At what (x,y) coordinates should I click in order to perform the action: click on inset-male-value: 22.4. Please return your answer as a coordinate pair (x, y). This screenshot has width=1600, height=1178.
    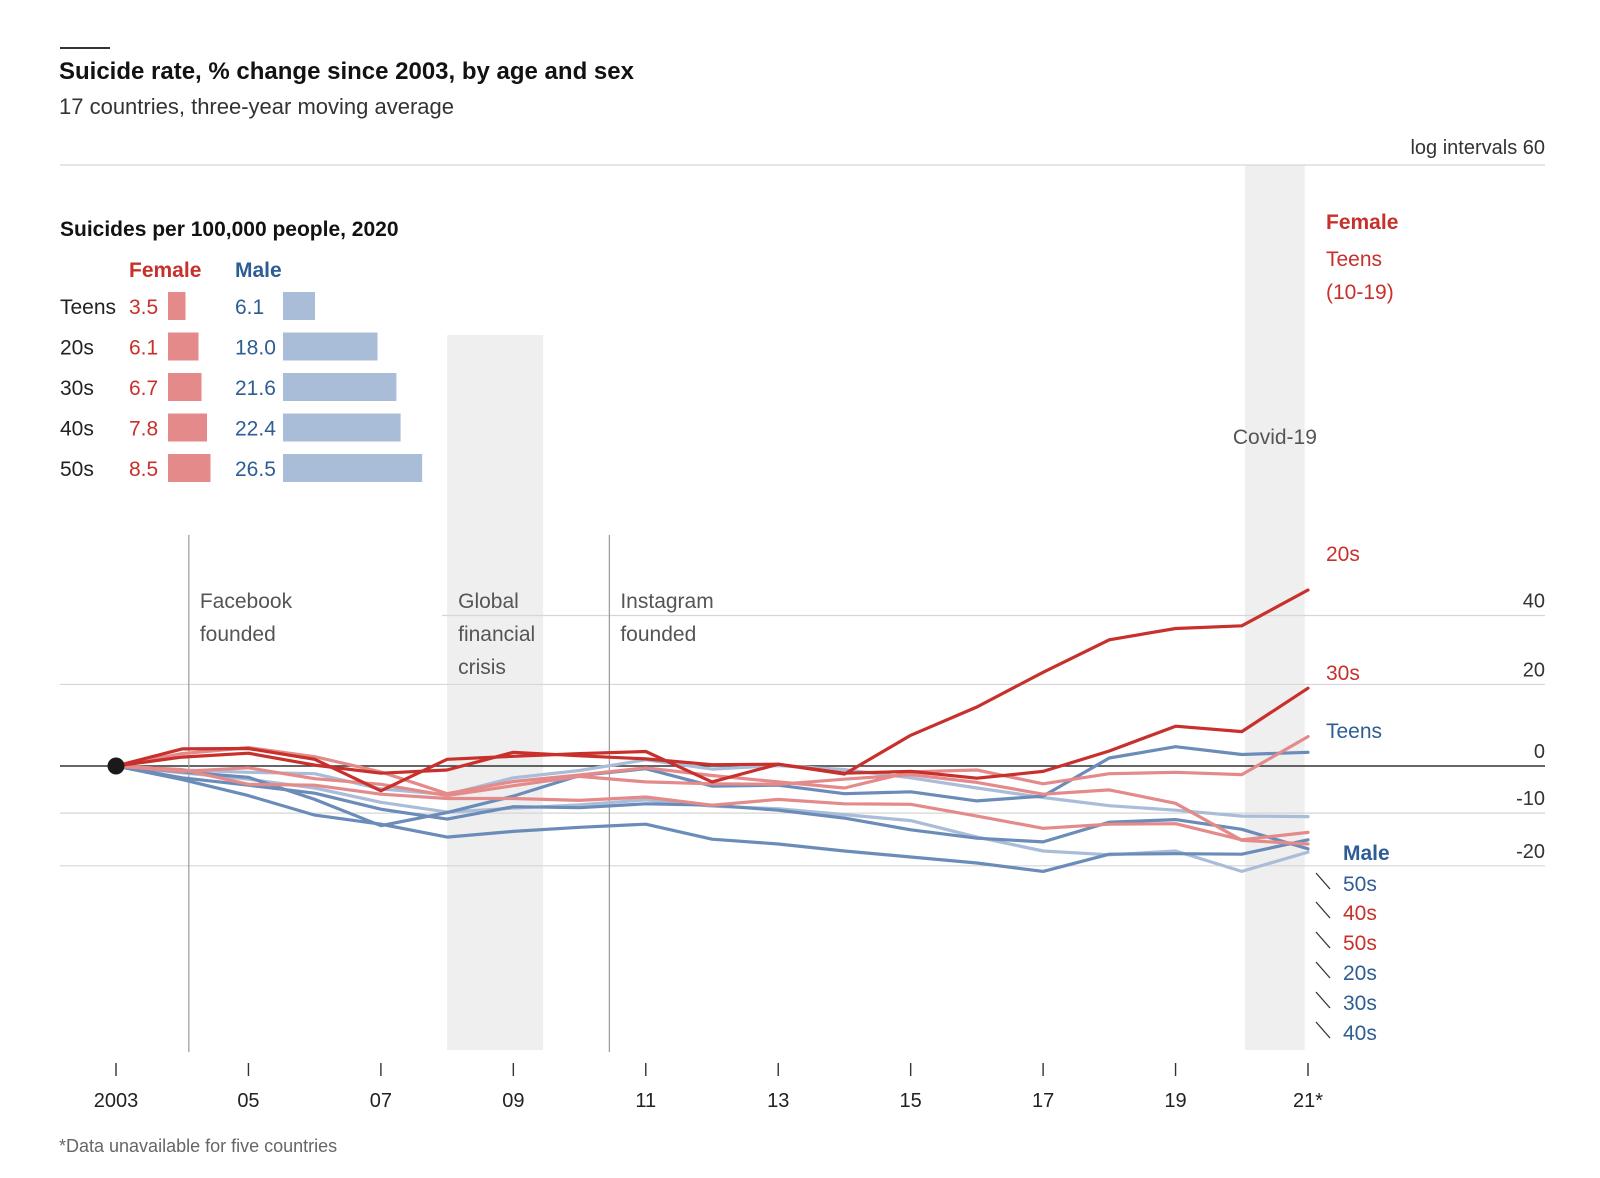
    Looking at the image, I should click on (255, 429).